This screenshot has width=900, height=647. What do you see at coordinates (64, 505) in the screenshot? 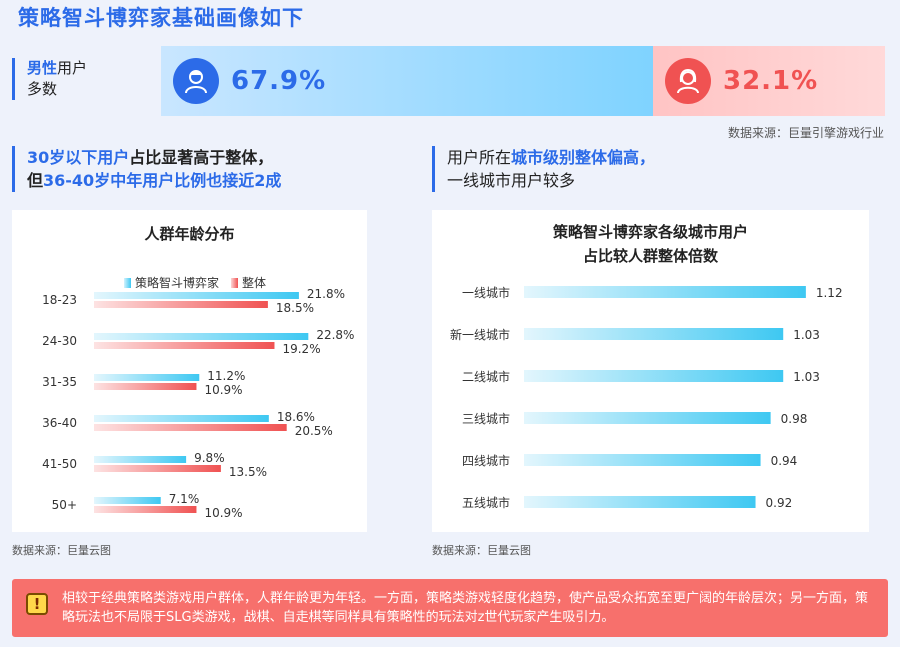
I see `age-category-label: 50+` at bounding box center [64, 505].